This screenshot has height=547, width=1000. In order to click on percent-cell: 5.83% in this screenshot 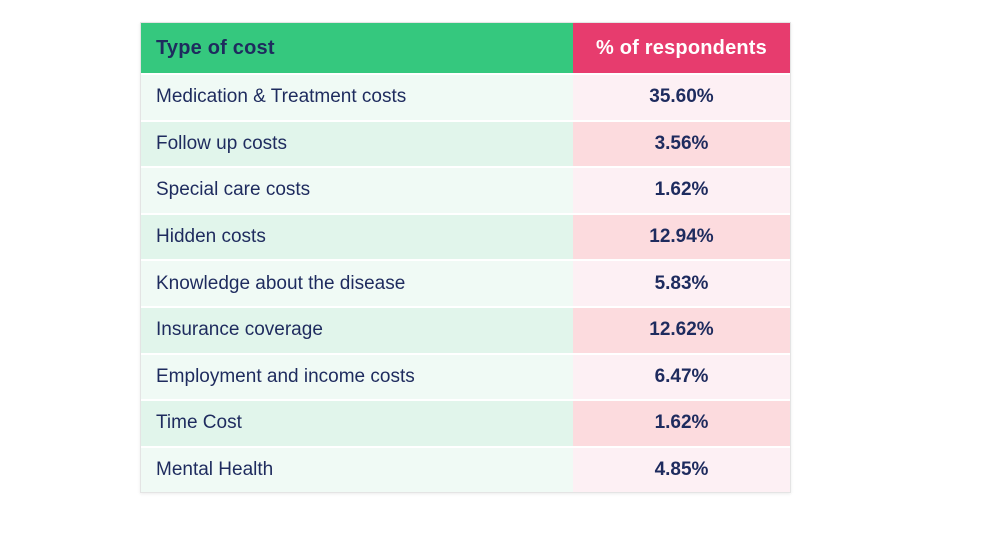, I will do `click(681, 283)`.